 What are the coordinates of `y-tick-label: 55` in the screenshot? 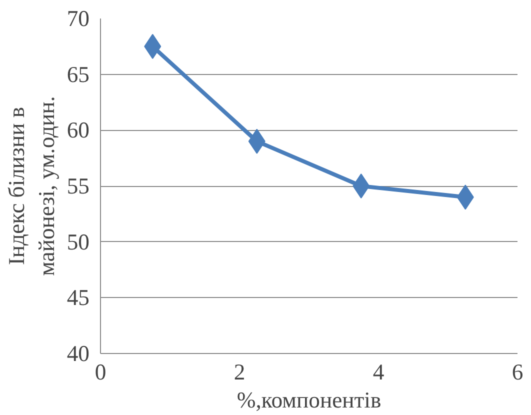 It's located at (78, 186).